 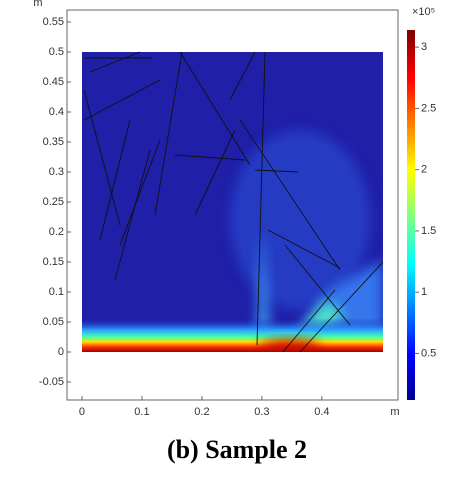 I want to click on x-tick-label: 0, so click(x=82, y=412).